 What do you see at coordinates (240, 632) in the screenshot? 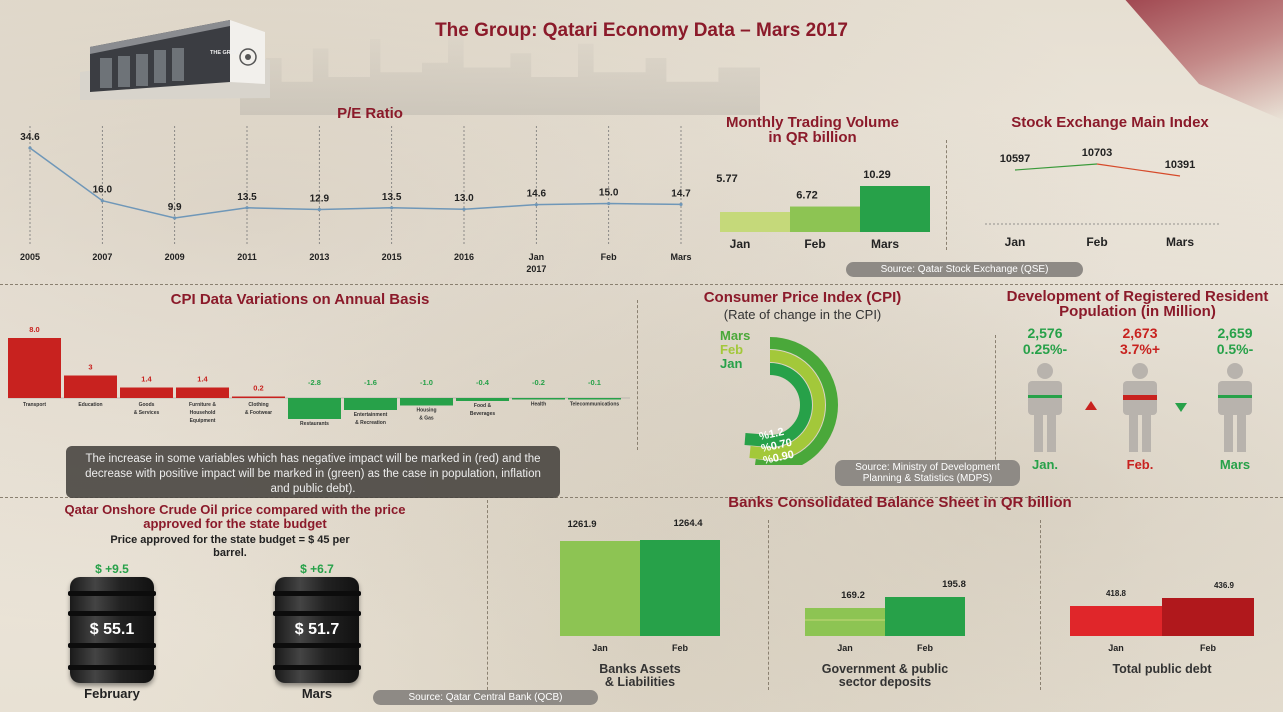
I see `oil-panel: $ +9.5 $ 55.1 February $ +6.7 $ 51.7 Mars` at bounding box center [240, 632].